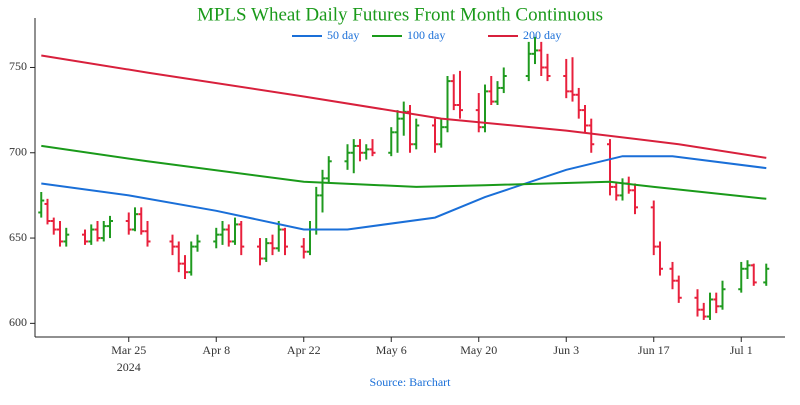 This screenshot has width=800, height=405. What do you see at coordinates (18, 322) in the screenshot?
I see `y-tick-label: 600` at bounding box center [18, 322].